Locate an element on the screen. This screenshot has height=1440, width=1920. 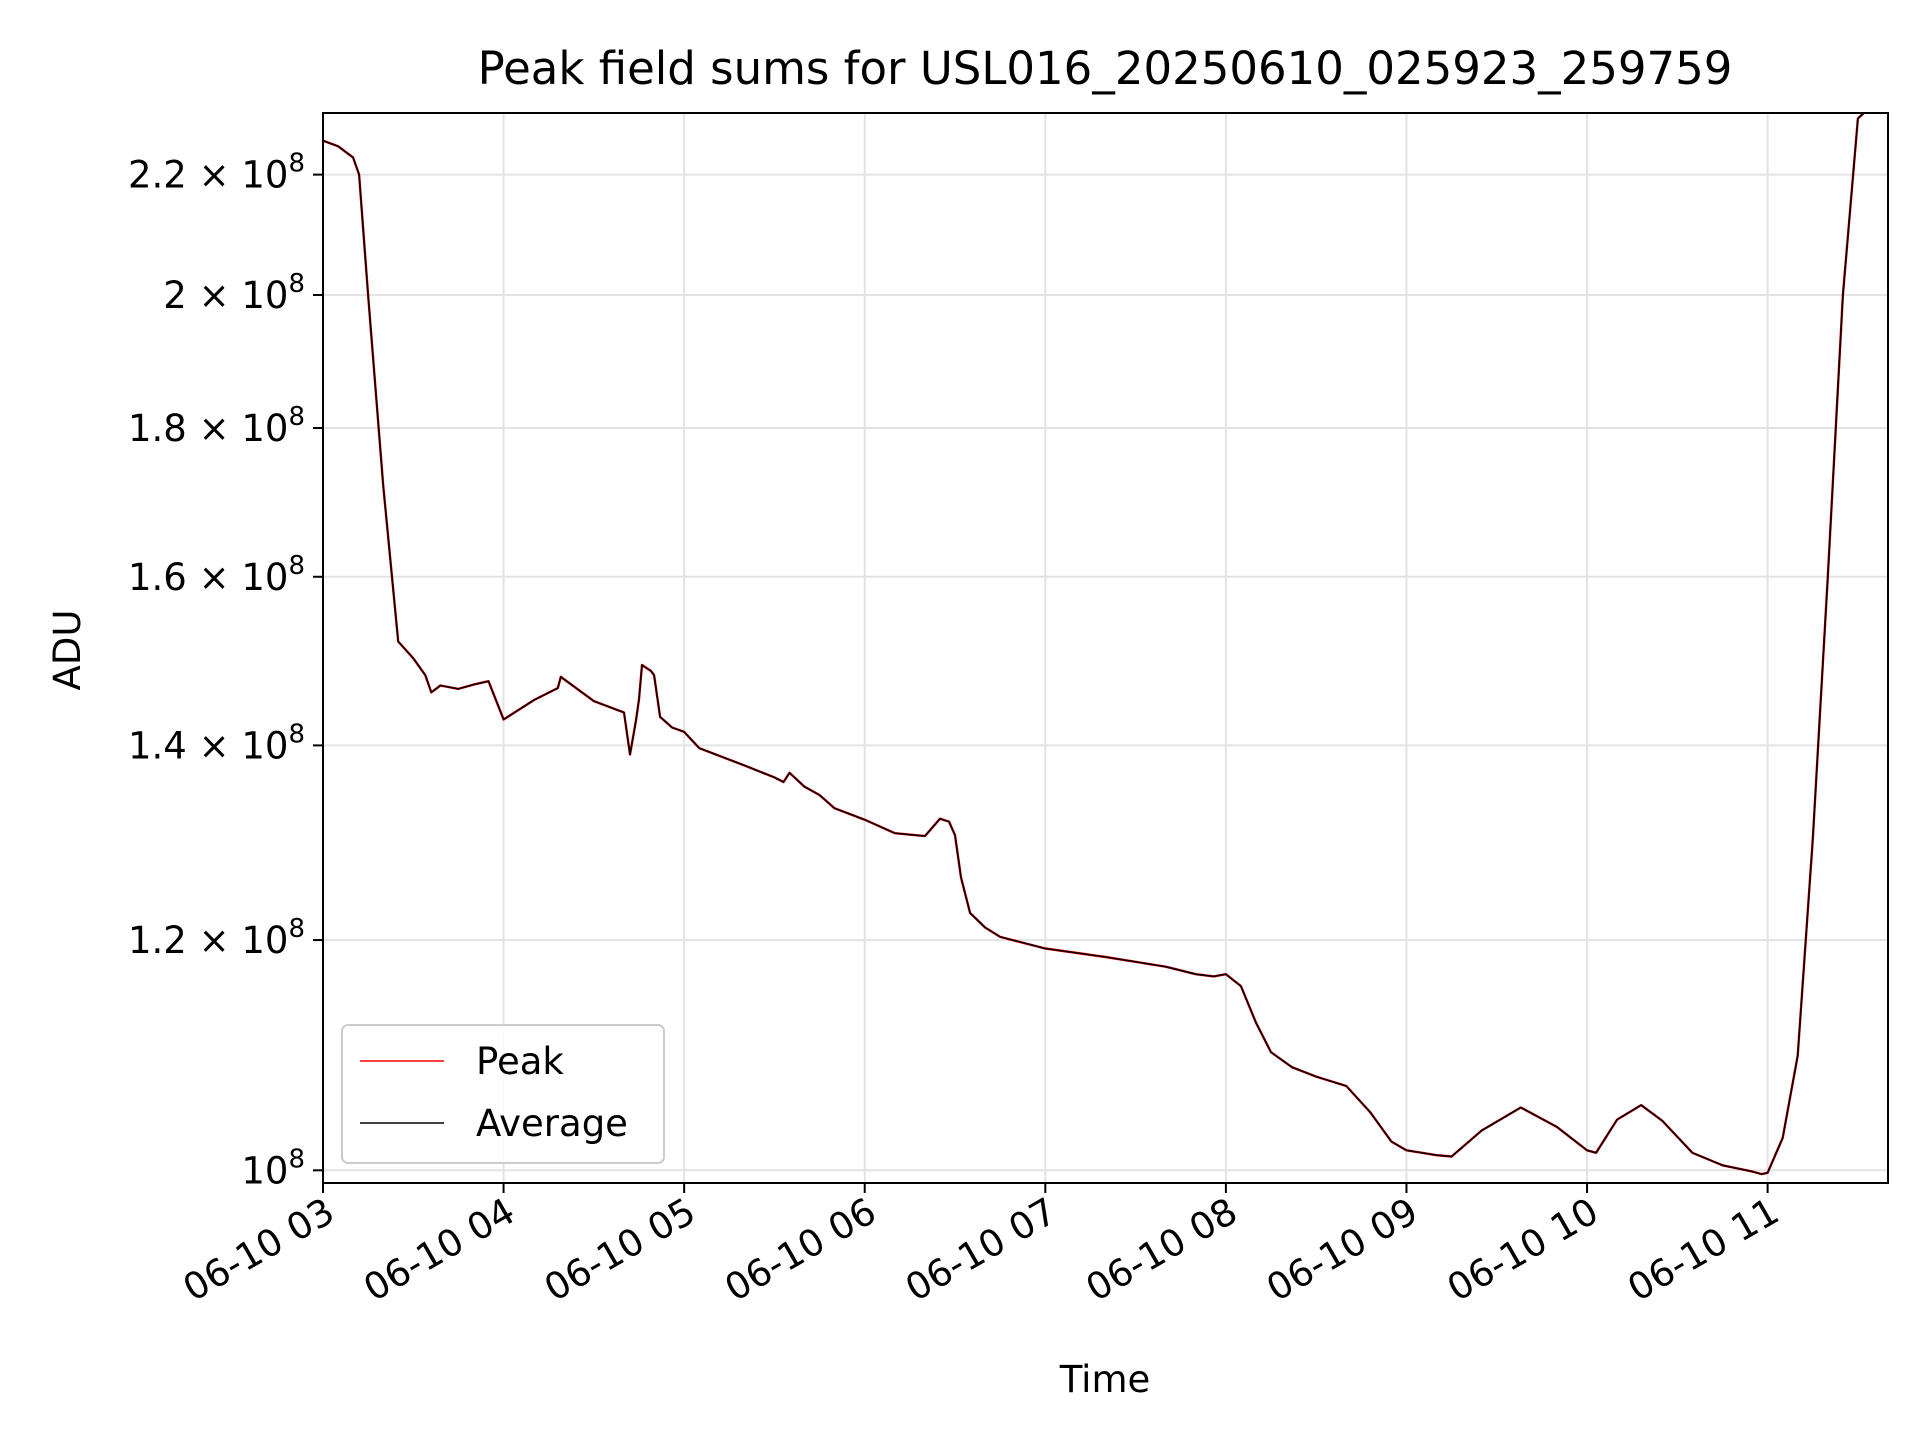
y-tick-label: 1.4 × 108 is located at coordinates (216, 743).